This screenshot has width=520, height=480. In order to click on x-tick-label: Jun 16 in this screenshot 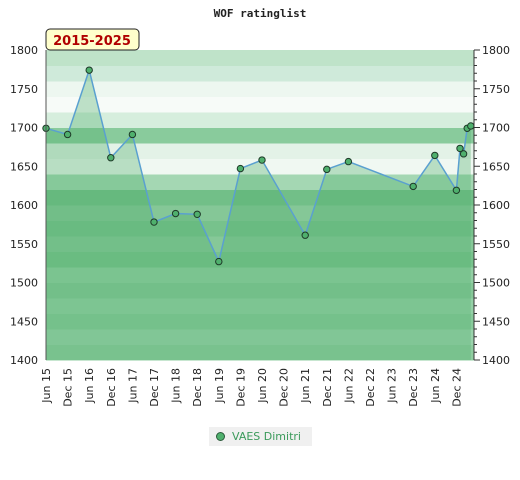, I will do `click(89, 386)`.